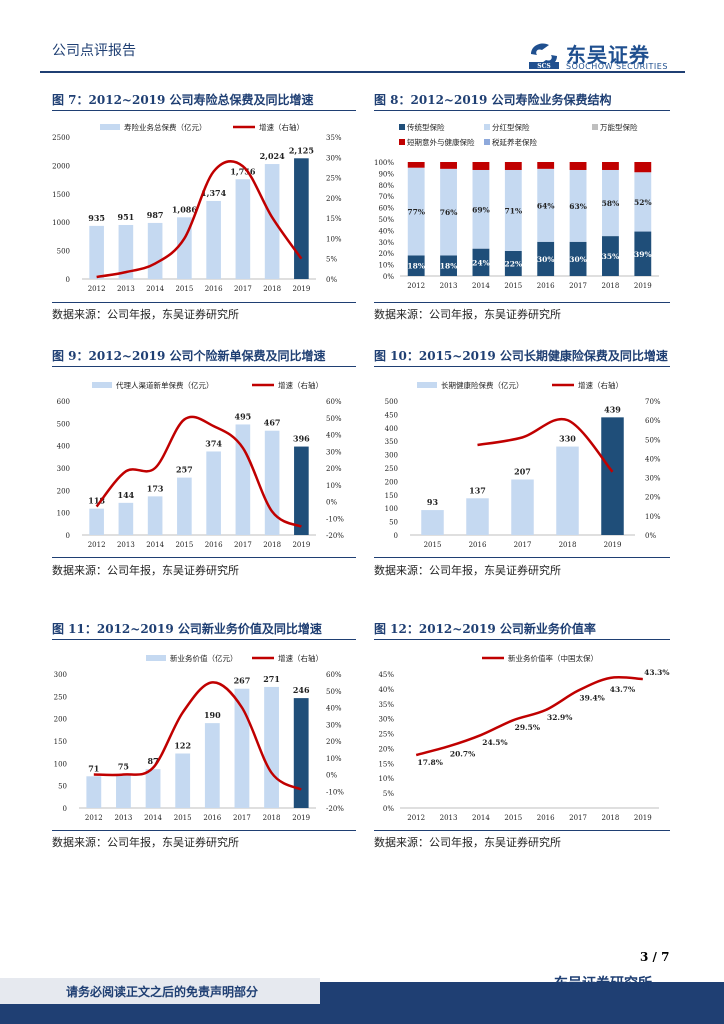  I want to click on bar-value-label: 271, so click(271, 679).